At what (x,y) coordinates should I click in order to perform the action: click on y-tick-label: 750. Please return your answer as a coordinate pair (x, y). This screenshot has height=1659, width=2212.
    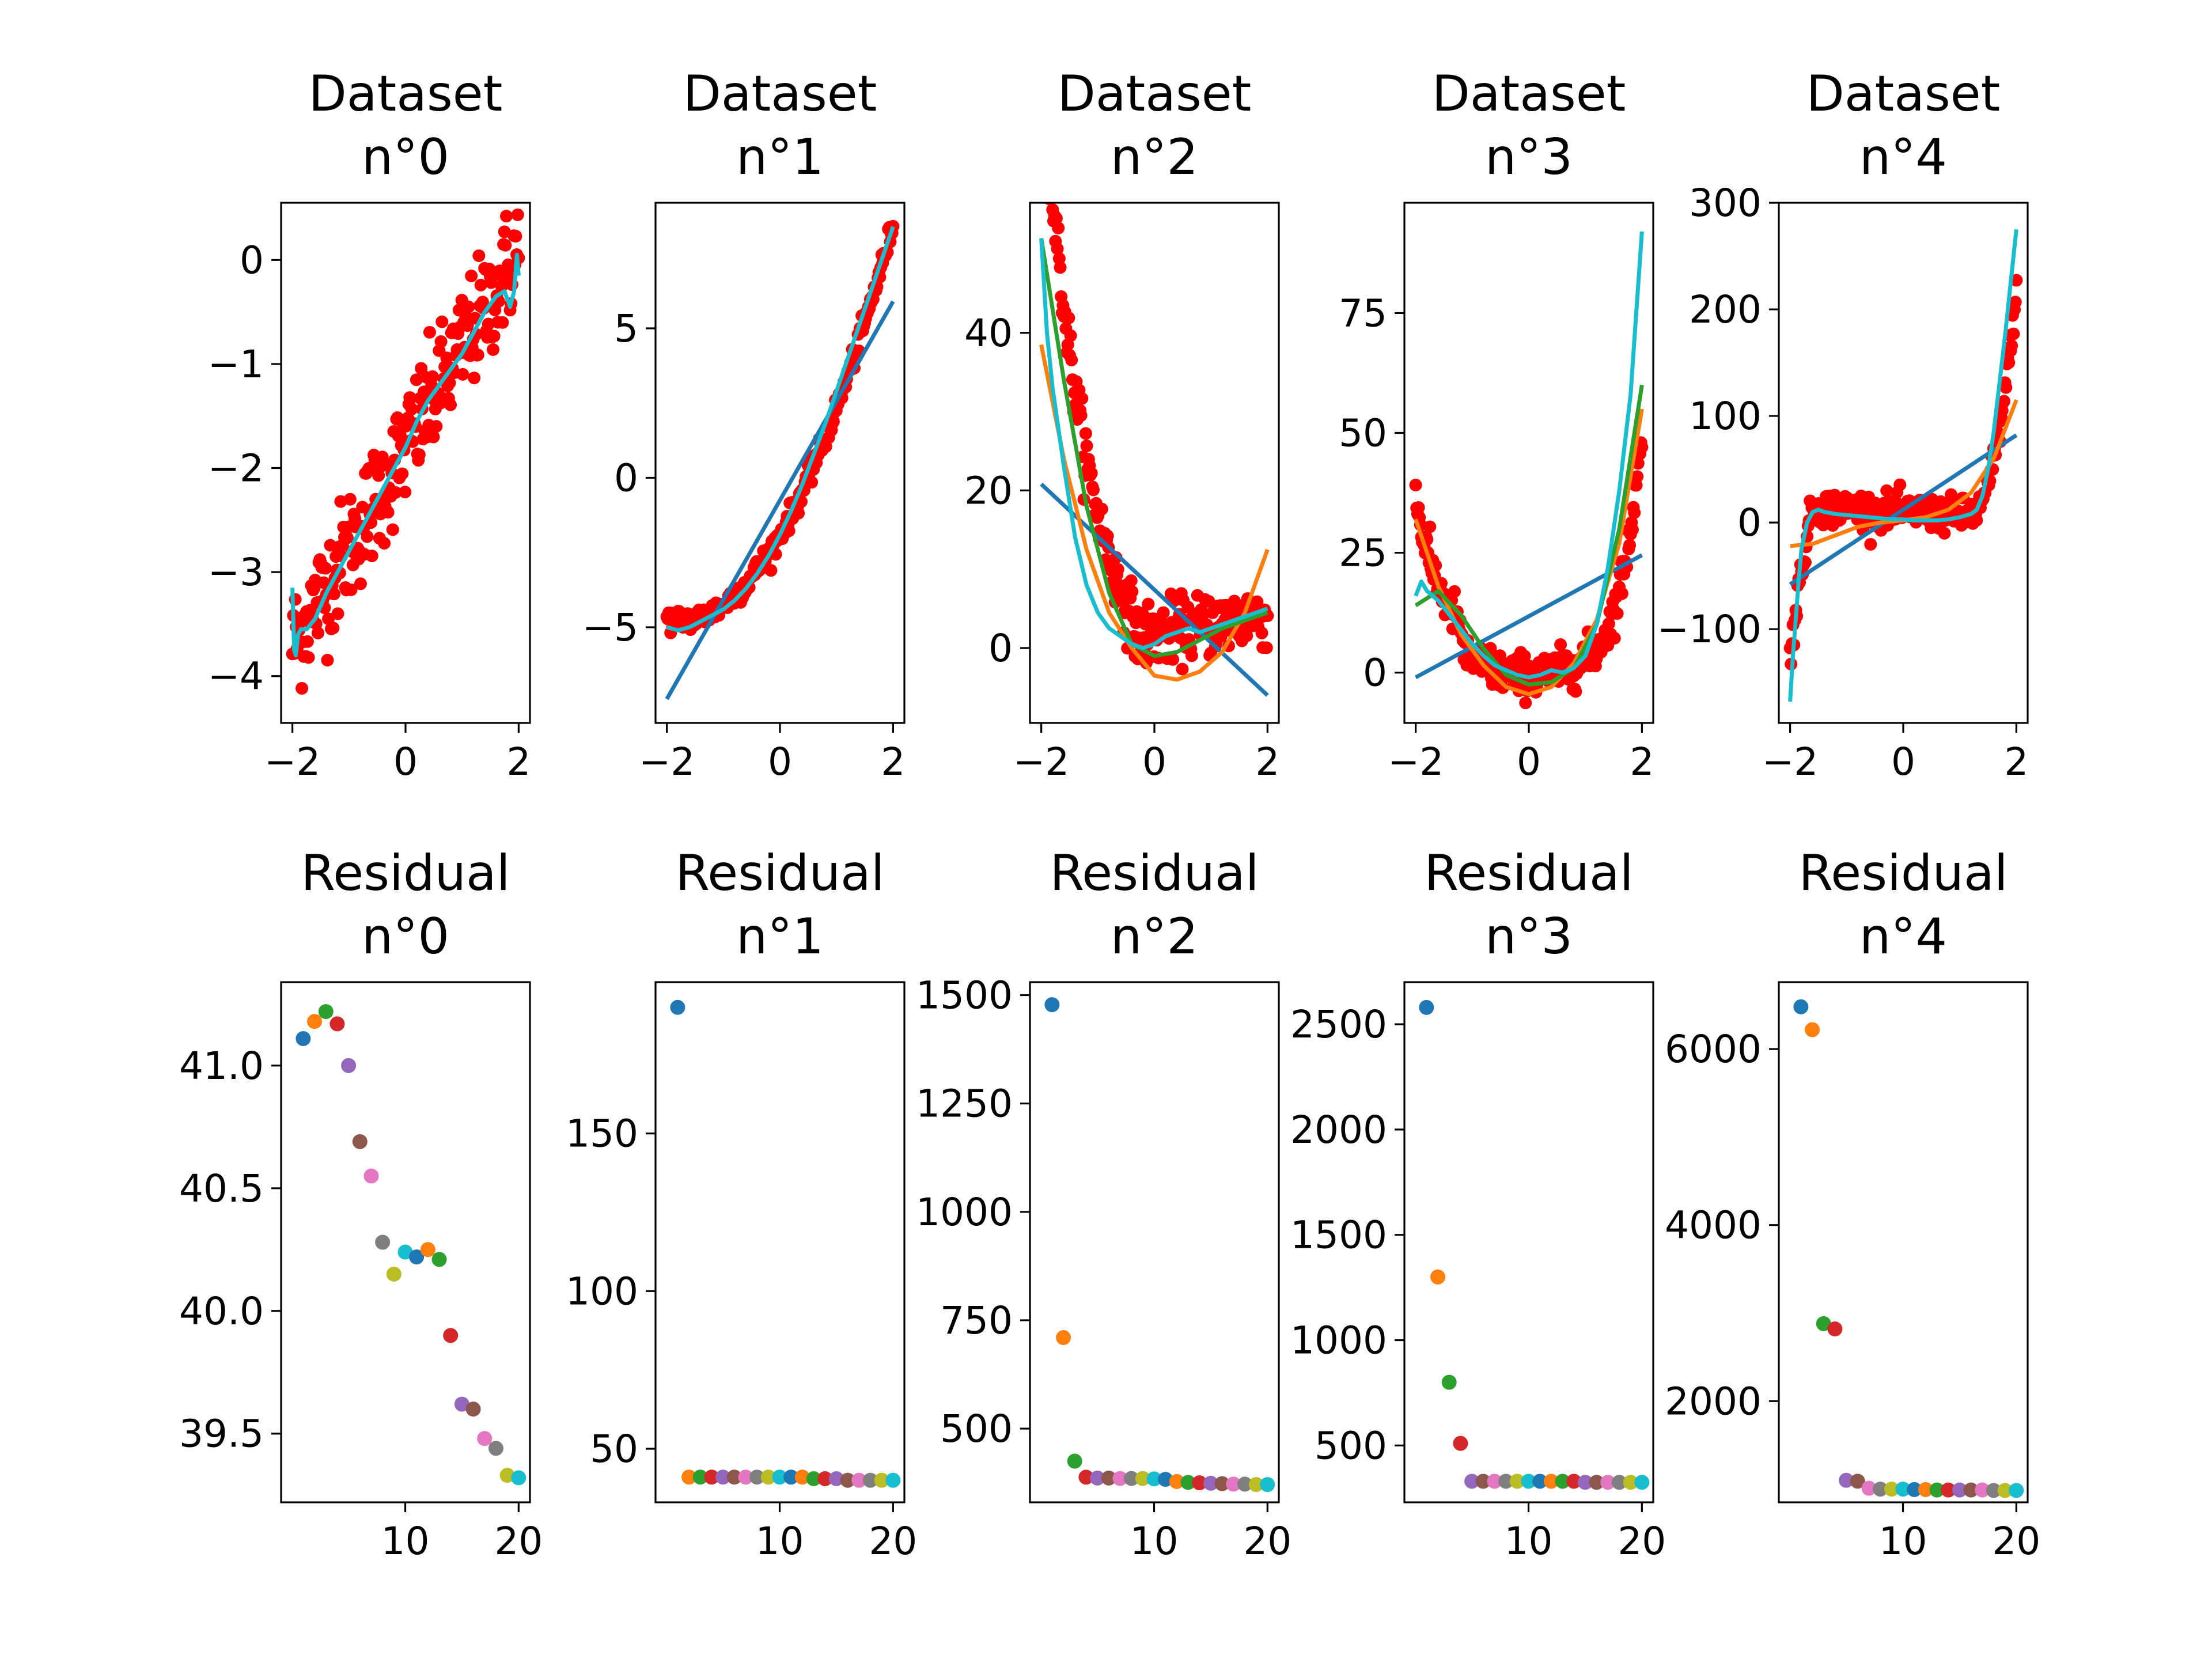
    Looking at the image, I should click on (976, 1320).